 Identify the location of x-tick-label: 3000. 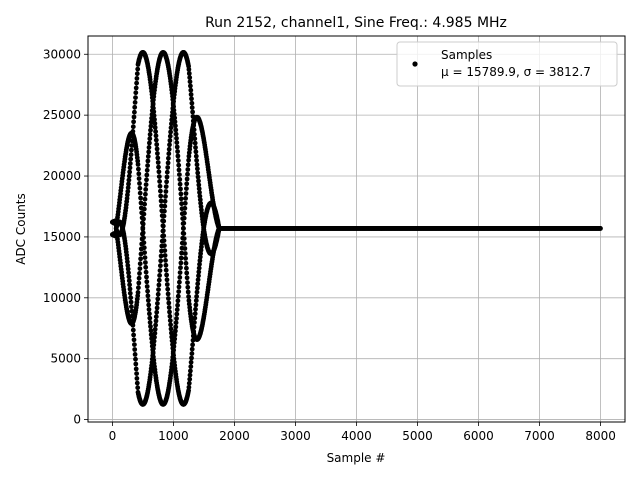
(295, 436).